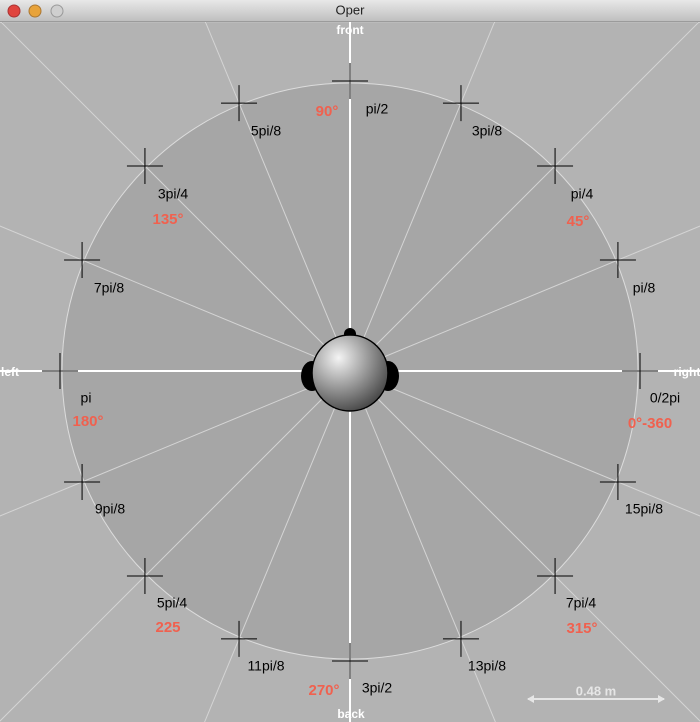  Describe the element at coordinates (172, 603) in the screenshot. I see `angle-label: 5pi/4` at that location.